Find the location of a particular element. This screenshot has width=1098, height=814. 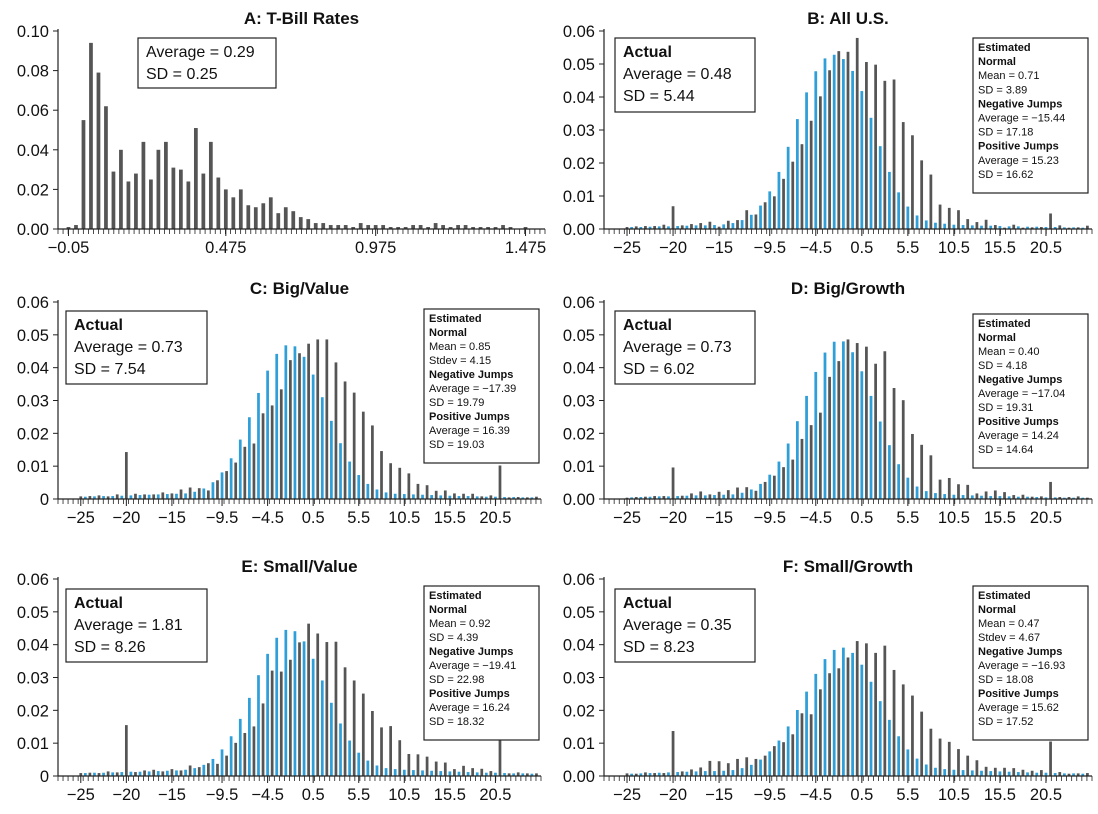

chart-title: D: Big/Growth is located at coordinates (848, 288).